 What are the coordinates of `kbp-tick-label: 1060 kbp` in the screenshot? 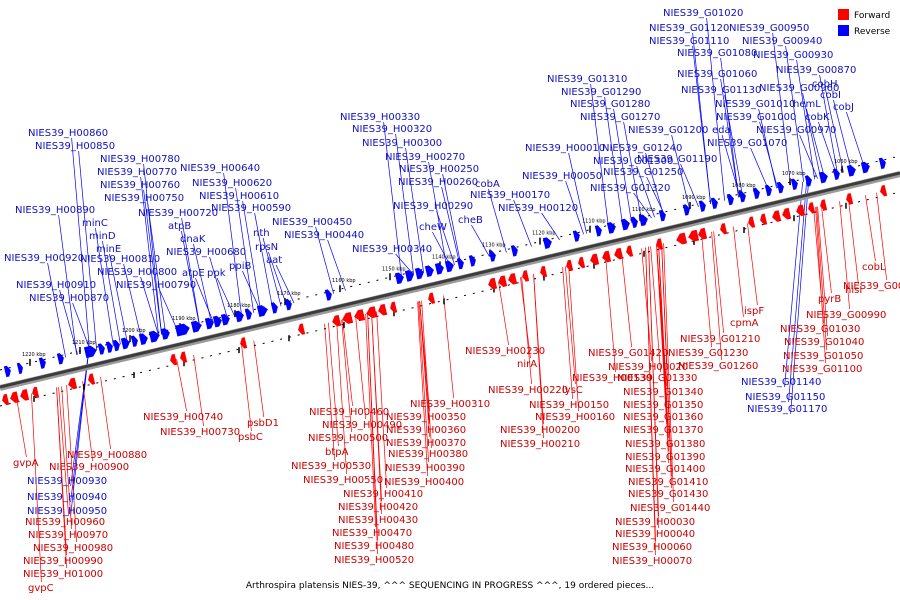 It's located at (846, 162).